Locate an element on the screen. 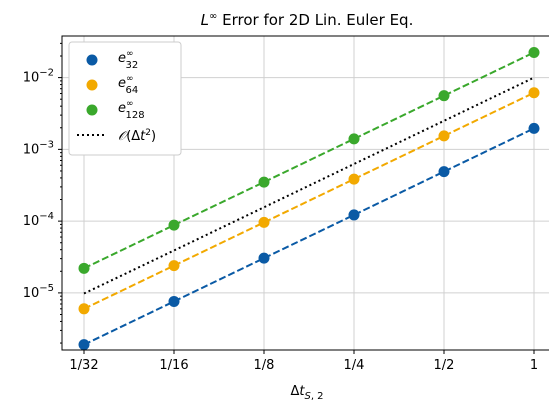 Image resolution: width=549 pixels, height=403 pixels. legend-label: e∞ 128 is located at coordinates (131, 110).